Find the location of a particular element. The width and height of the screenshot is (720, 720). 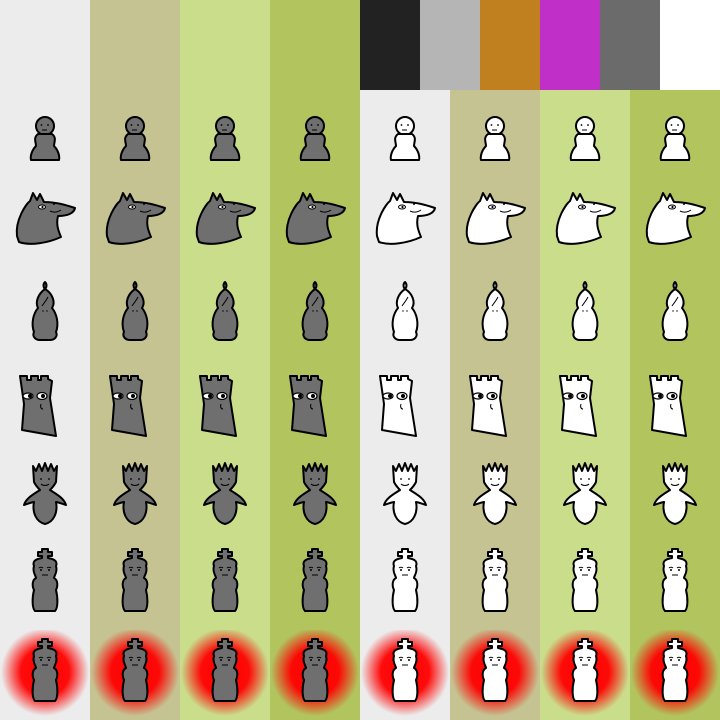

light-queen-sprite is located at coordinates (495, 495).